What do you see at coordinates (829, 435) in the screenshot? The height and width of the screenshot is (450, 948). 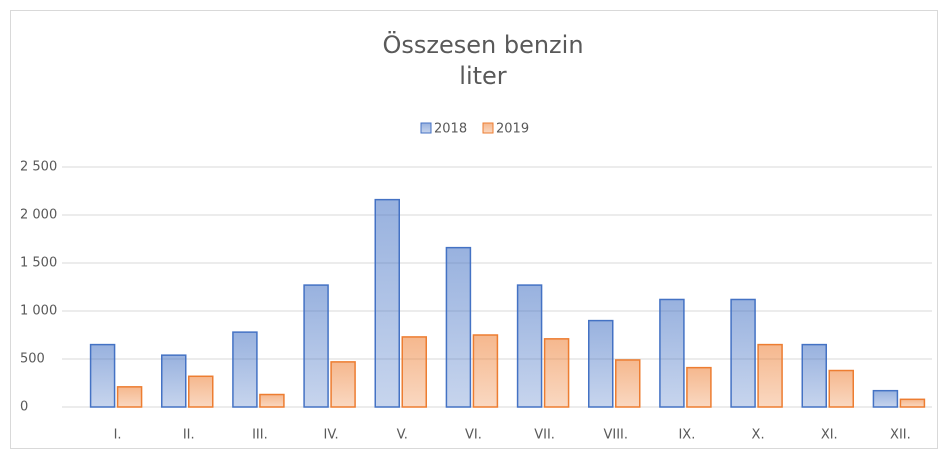 I see `x-tick-label: XI.` at bounding box center [829, 435].